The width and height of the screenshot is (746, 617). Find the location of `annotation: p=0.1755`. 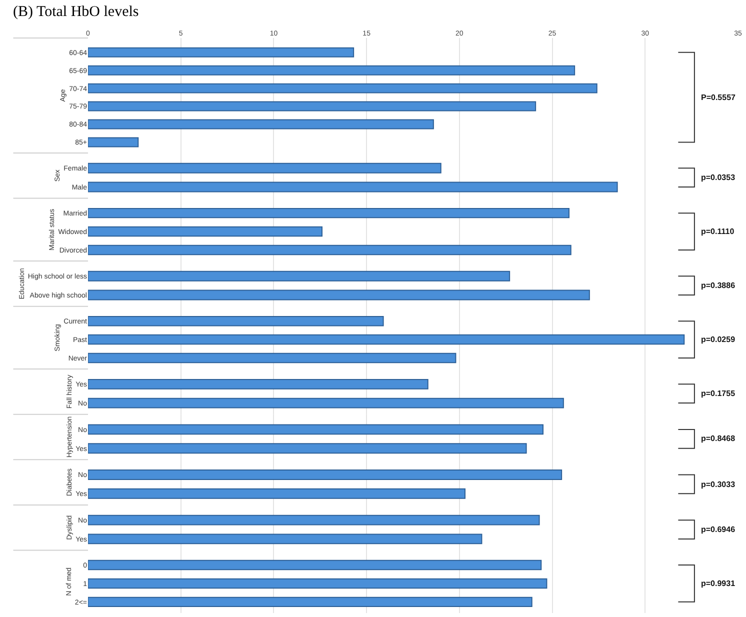

annotation: p=0.1755 is located at coordinates (718, 393).